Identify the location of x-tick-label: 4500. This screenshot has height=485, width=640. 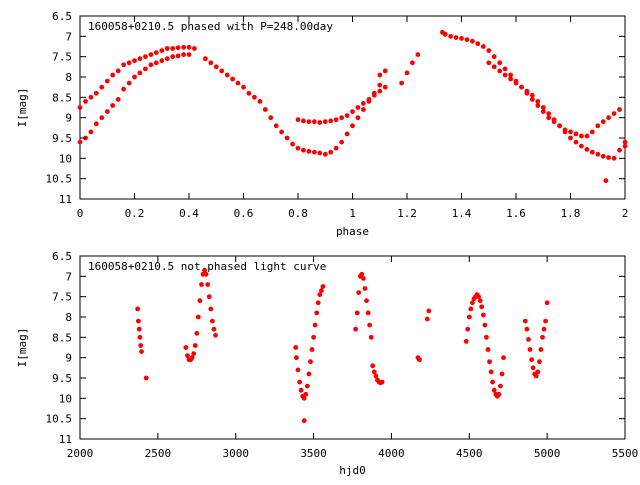
(469, 453).